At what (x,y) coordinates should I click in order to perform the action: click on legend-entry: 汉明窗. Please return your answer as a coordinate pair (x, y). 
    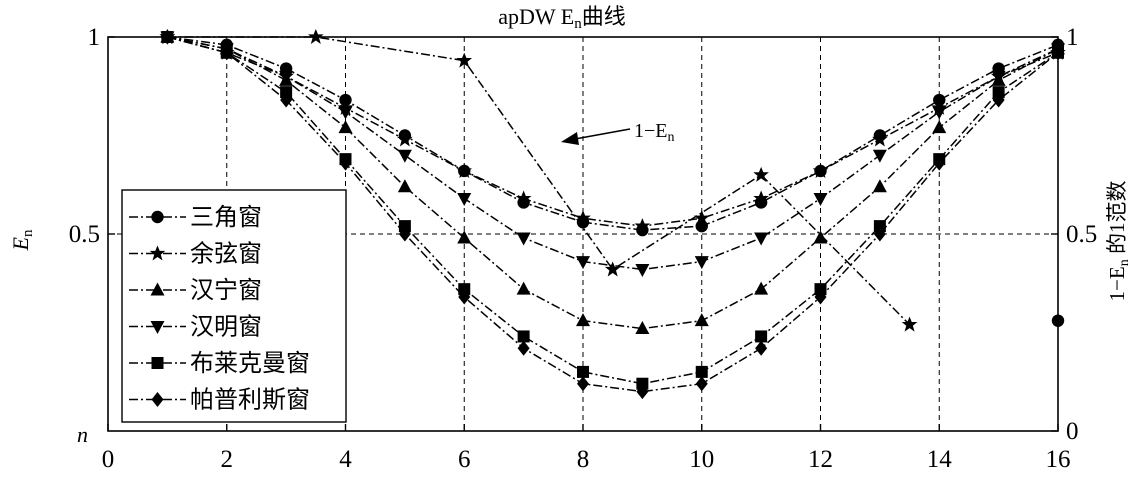
    Looking at the image, I should click on (195, 327).